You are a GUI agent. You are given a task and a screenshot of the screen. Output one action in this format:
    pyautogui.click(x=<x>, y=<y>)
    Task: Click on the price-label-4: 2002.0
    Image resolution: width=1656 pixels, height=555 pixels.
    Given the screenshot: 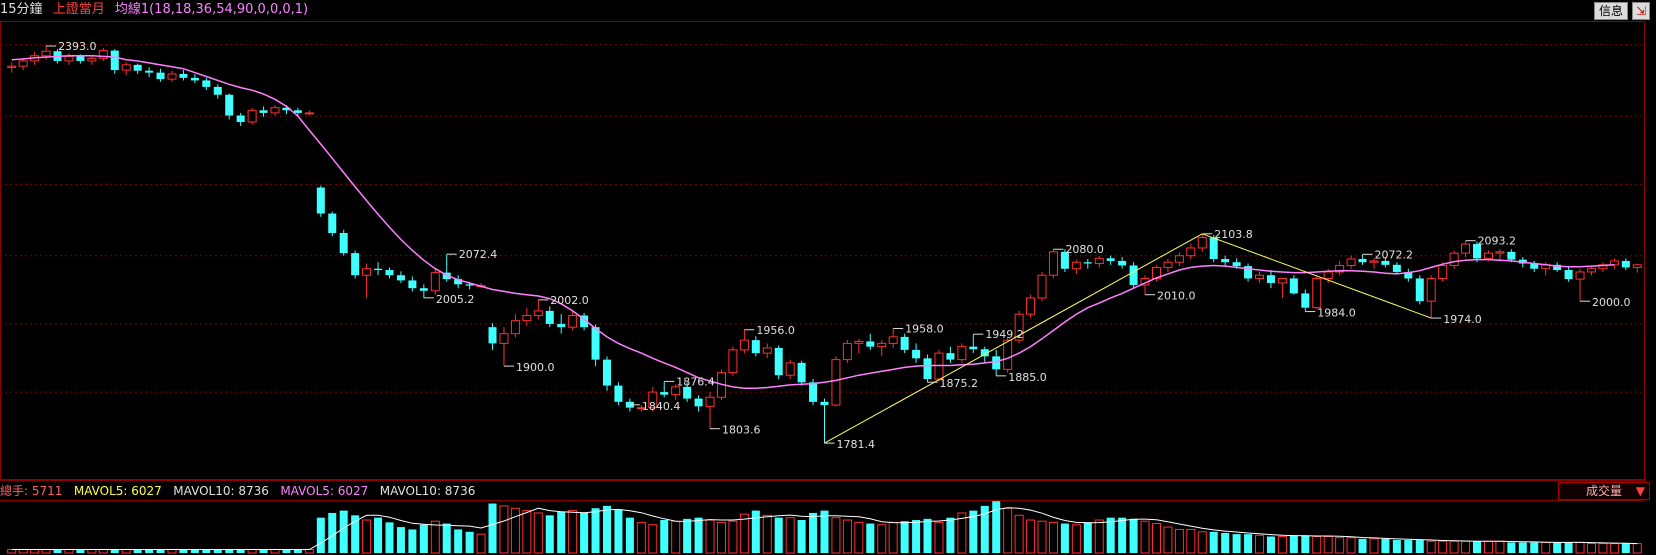 What is the action you would take?
    pyautogui.click(x=569, y=300)
    